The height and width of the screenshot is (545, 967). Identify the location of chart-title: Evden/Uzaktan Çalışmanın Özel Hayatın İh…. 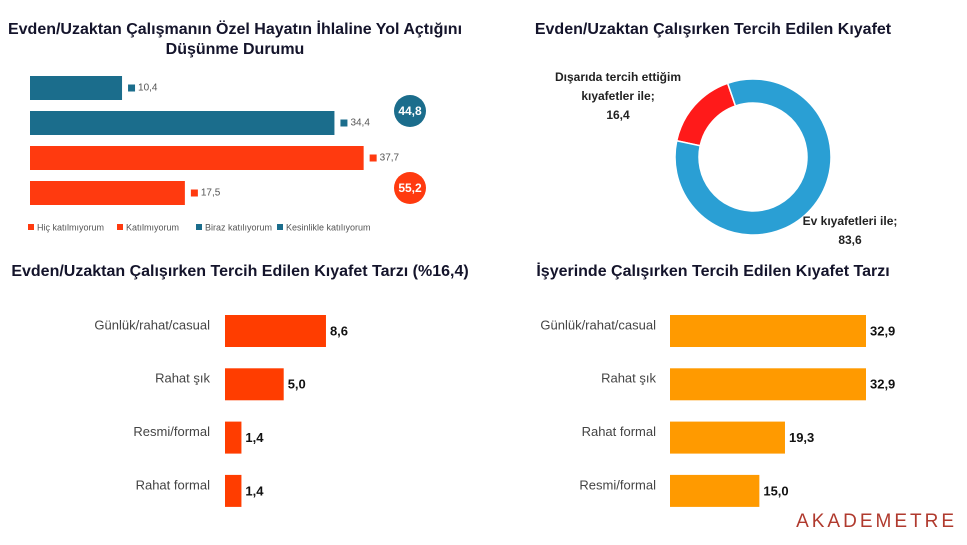
(235, 39).